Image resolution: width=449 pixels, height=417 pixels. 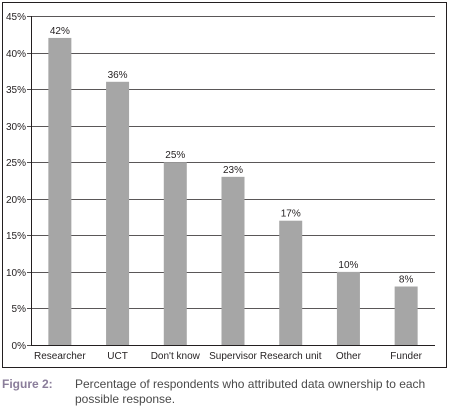 What do you see at coordinates (349, 356) in the screenshot?
I see `x-tick-label: Other` at bounding box center [349, 356].